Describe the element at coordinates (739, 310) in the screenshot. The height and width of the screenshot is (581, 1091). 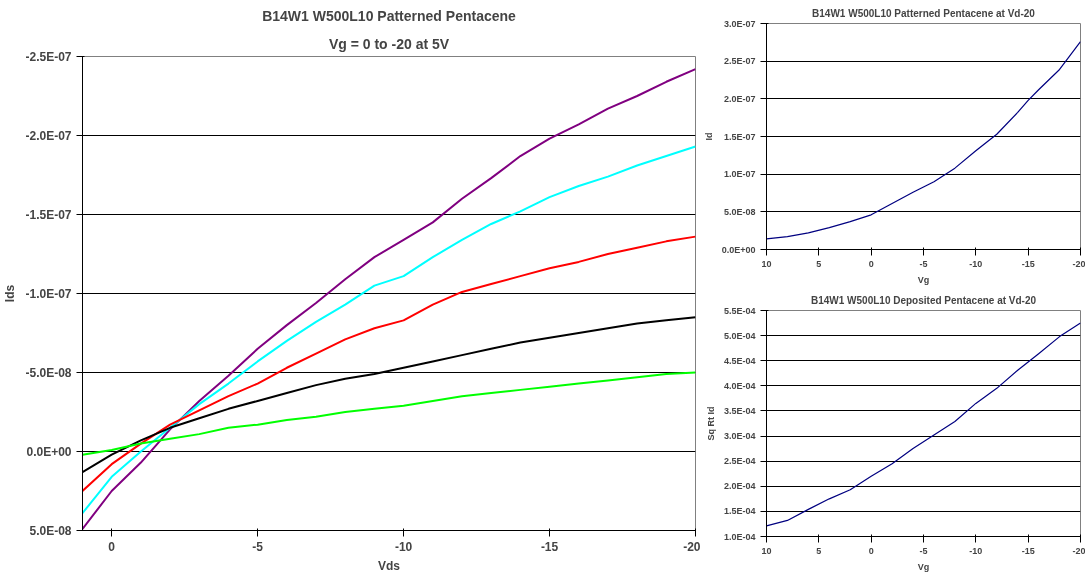
I see `y-tick-label: 5.5E-04` at that location.